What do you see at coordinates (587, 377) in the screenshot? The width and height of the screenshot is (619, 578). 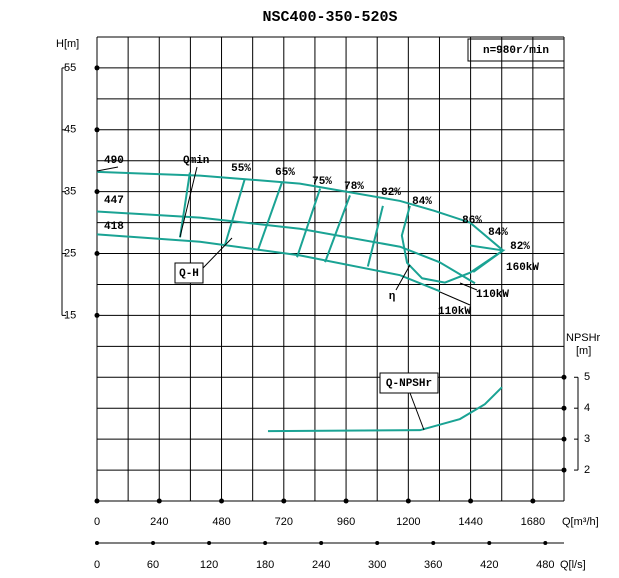 I see `y2-tick-label: 5` at bounding box center [587, 377].